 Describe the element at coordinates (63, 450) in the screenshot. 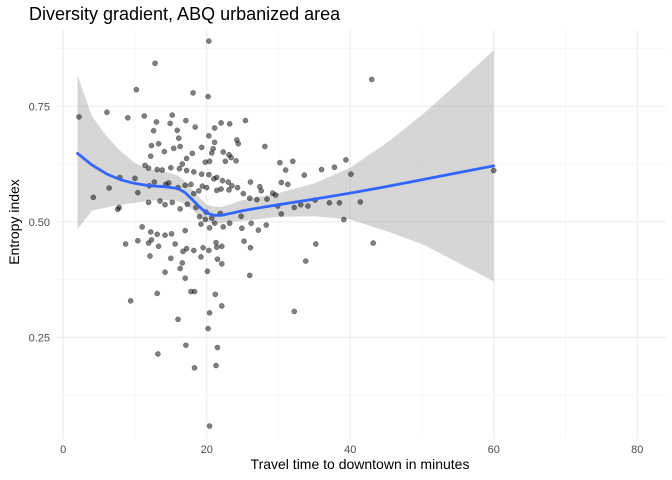

I see `x-tick-label: 0` at that location.